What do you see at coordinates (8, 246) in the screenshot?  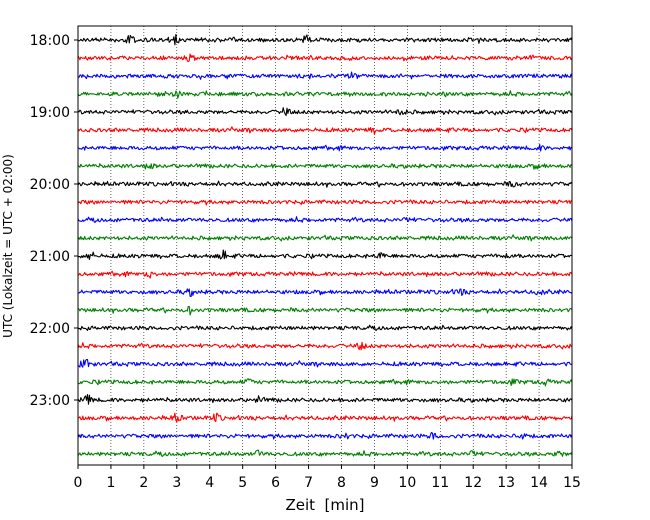 I see `y-axis-title: UTC (Lokalzeit = UTC + 02:00)` at bounding box center [8, 246].